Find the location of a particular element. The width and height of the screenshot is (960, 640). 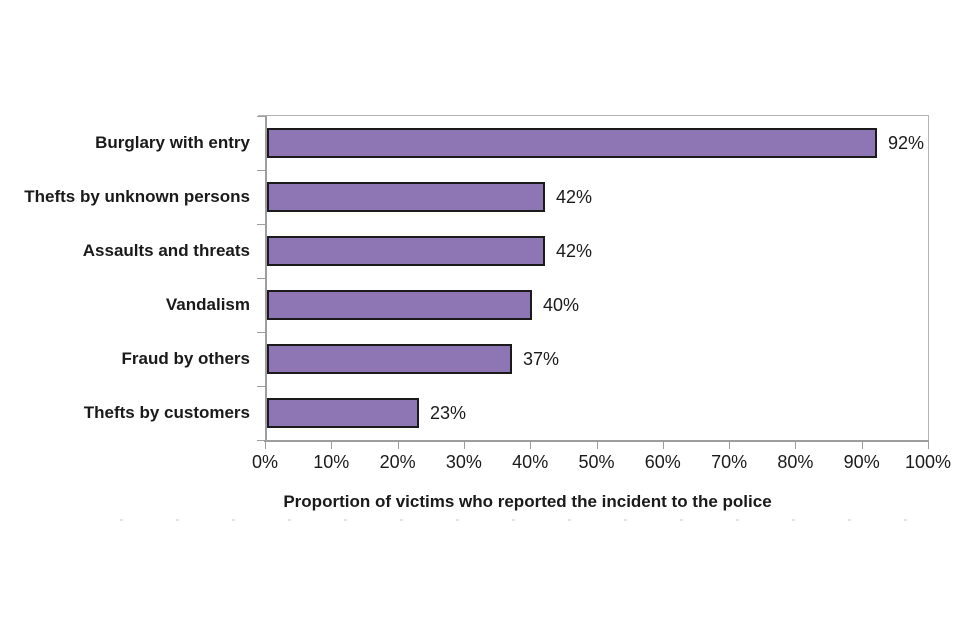

x-tick-label: 80% is located at coordinates (795, 462).